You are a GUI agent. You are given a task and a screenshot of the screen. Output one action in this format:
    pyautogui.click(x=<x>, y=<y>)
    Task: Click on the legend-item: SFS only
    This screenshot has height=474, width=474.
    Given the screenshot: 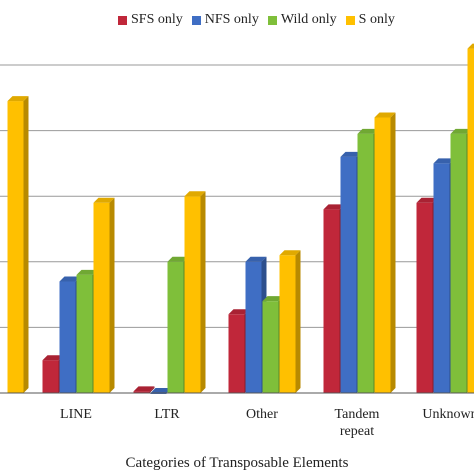 What is the action you would take?
    pyautogui.click(x=150, y=20)
    